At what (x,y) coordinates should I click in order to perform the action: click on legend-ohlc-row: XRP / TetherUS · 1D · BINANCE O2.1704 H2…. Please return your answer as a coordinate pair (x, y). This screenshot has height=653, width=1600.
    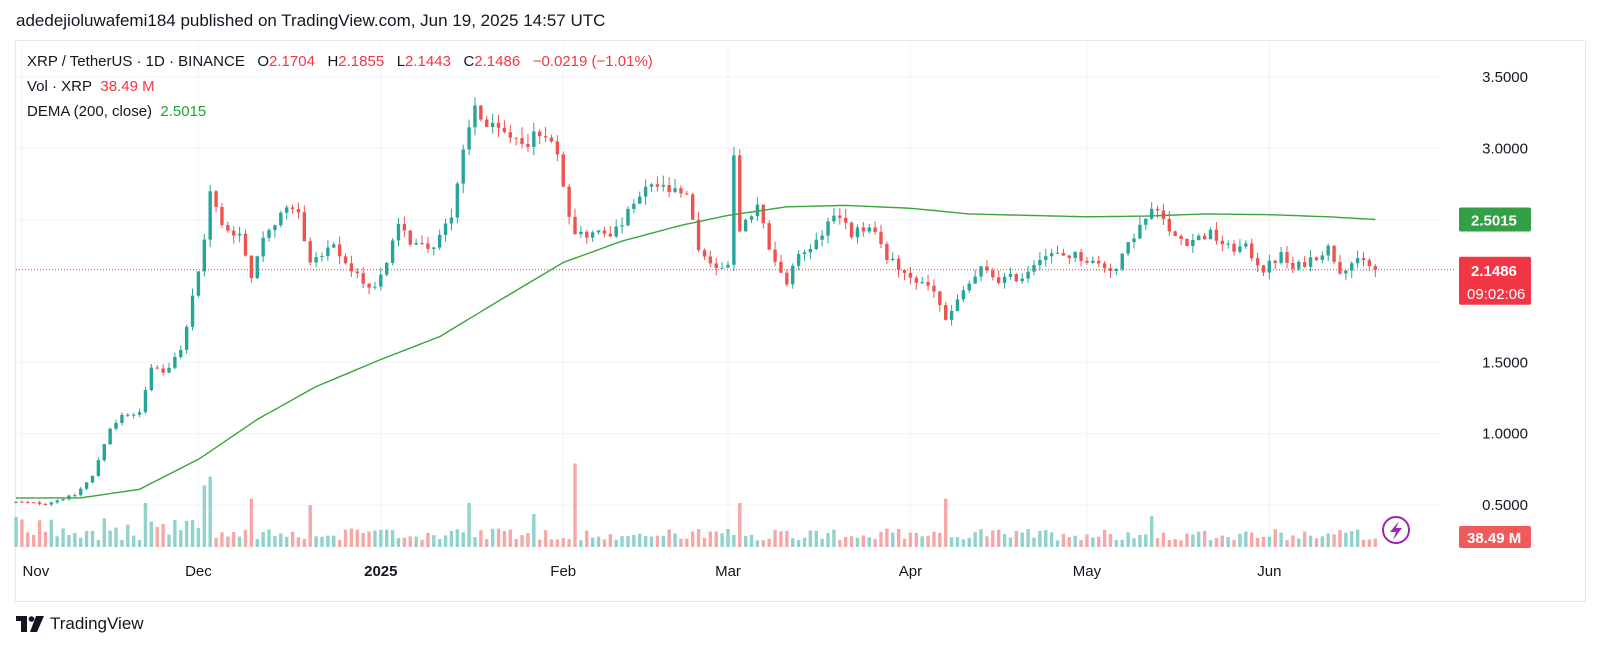
    Looking at the image, I should click on (340, 61).